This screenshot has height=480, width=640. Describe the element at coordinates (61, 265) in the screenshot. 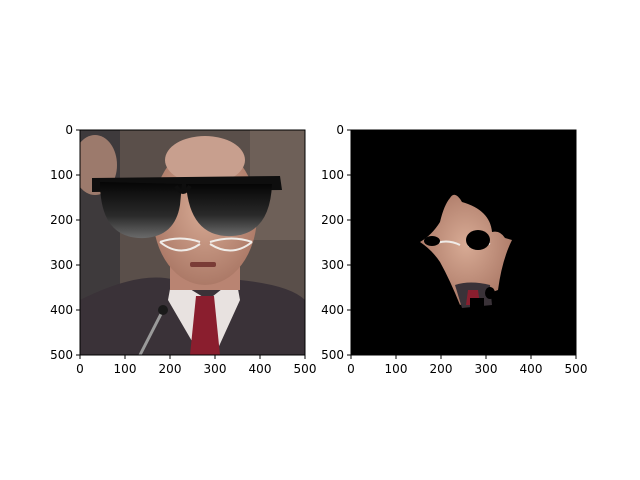

I see `y-tick-label-left: 300` at that location.